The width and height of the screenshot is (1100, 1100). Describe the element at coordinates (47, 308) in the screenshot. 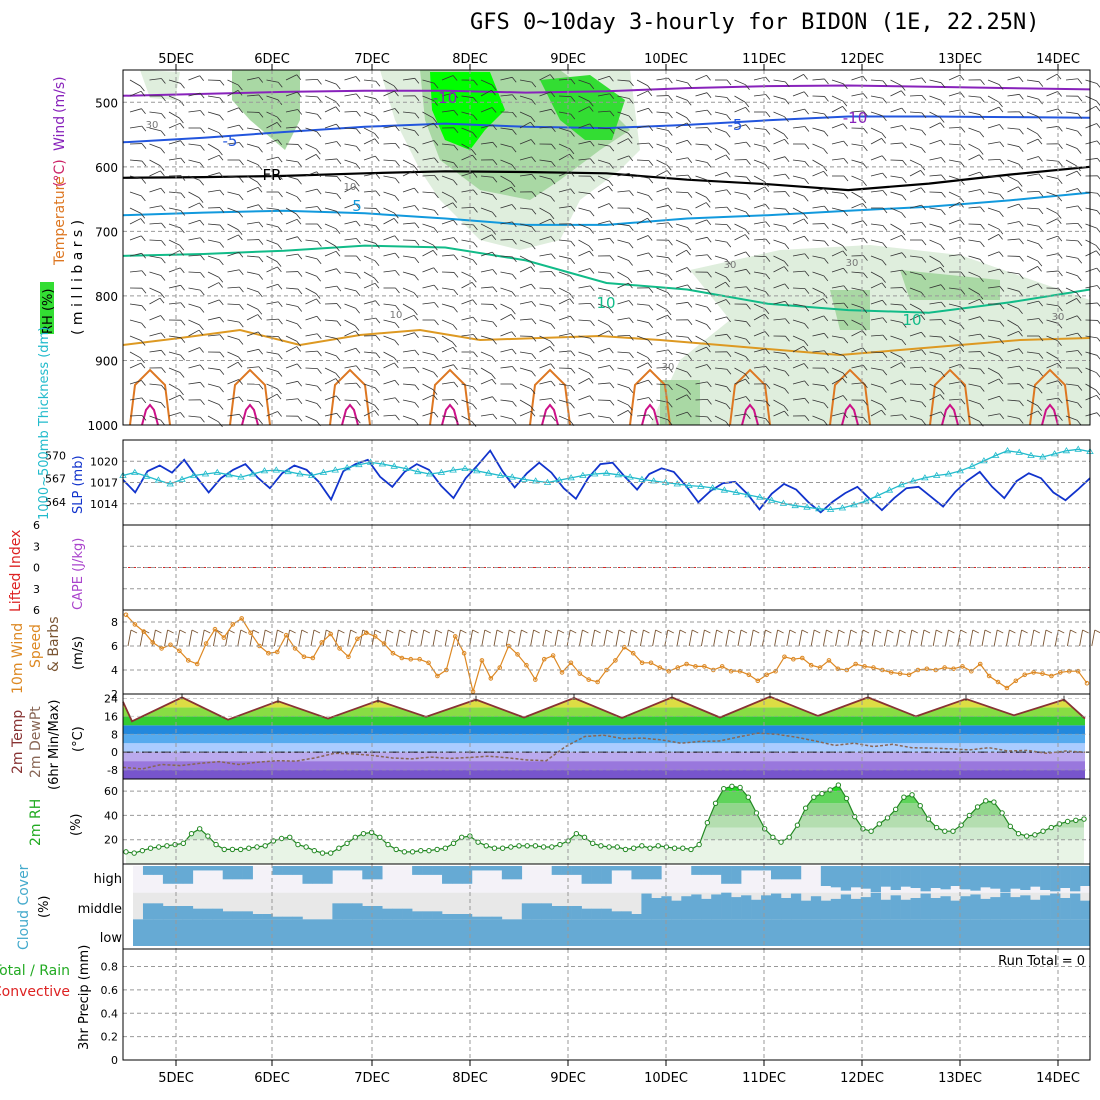

I see `rh-legend-swatch` at that location.